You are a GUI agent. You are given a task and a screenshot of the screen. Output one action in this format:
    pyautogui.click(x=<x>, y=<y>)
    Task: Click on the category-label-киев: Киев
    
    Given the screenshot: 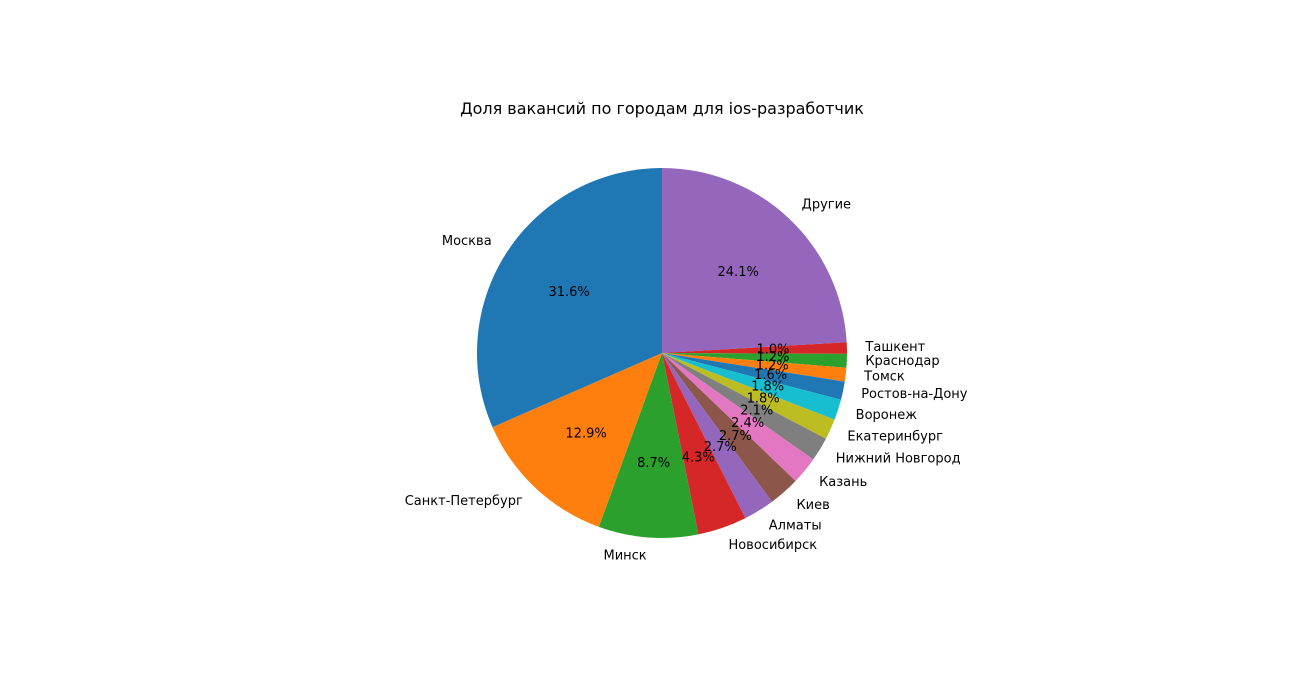 What is the action you would take?
    pyautogui.click(x=812, y=505)
    